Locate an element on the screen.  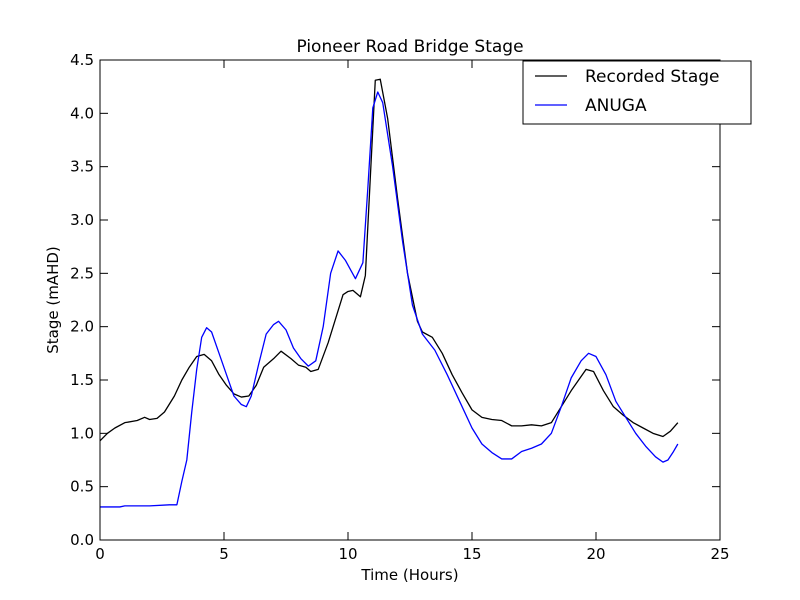
y-tick-label: 3.0 is located at coordinates (82, 220).